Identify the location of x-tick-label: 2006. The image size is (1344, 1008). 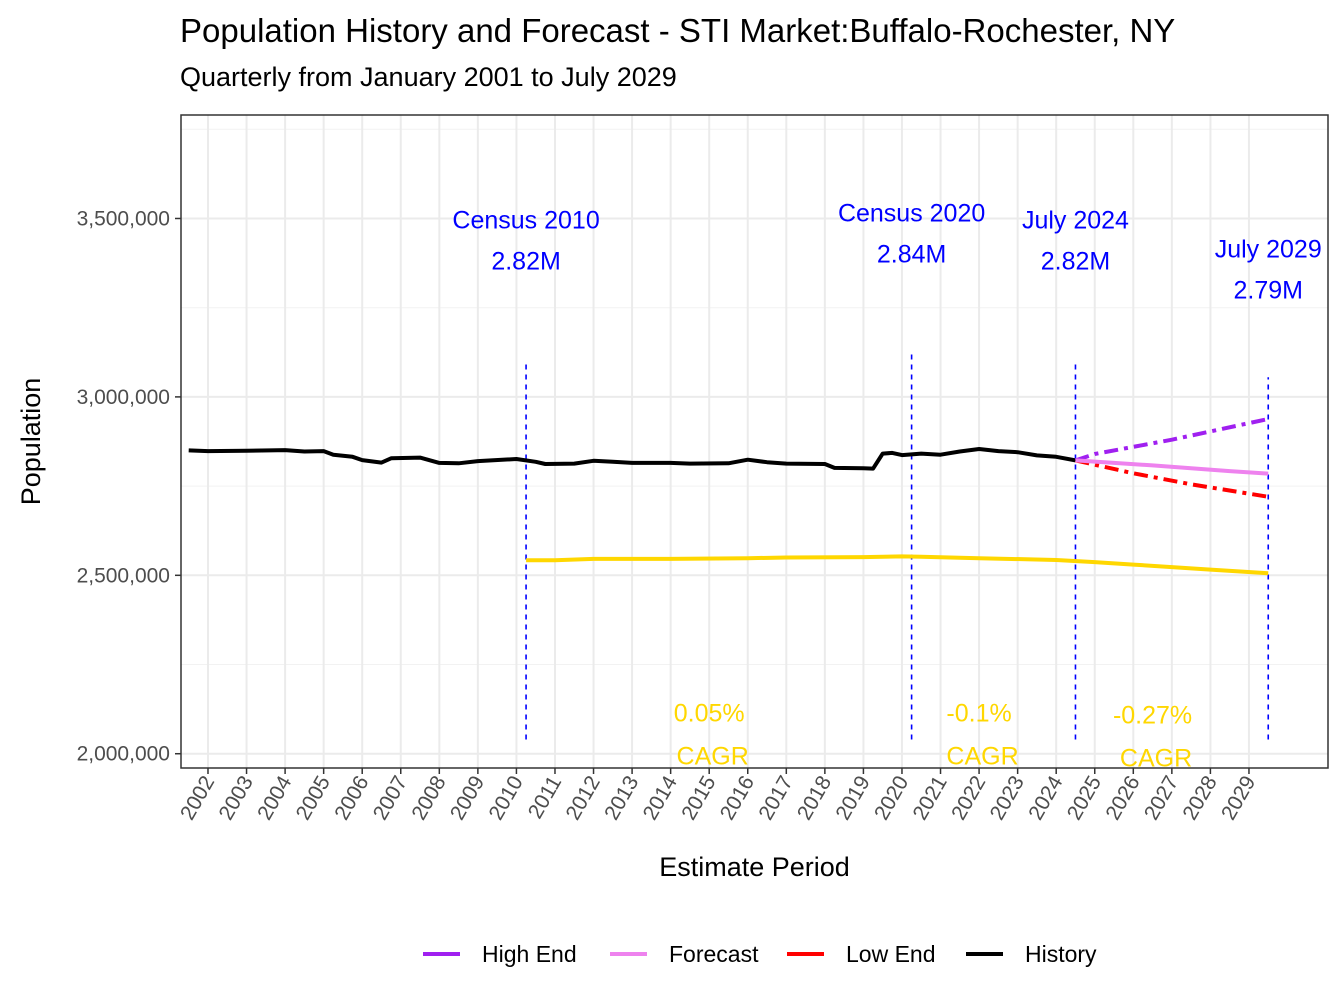
(351, 798).